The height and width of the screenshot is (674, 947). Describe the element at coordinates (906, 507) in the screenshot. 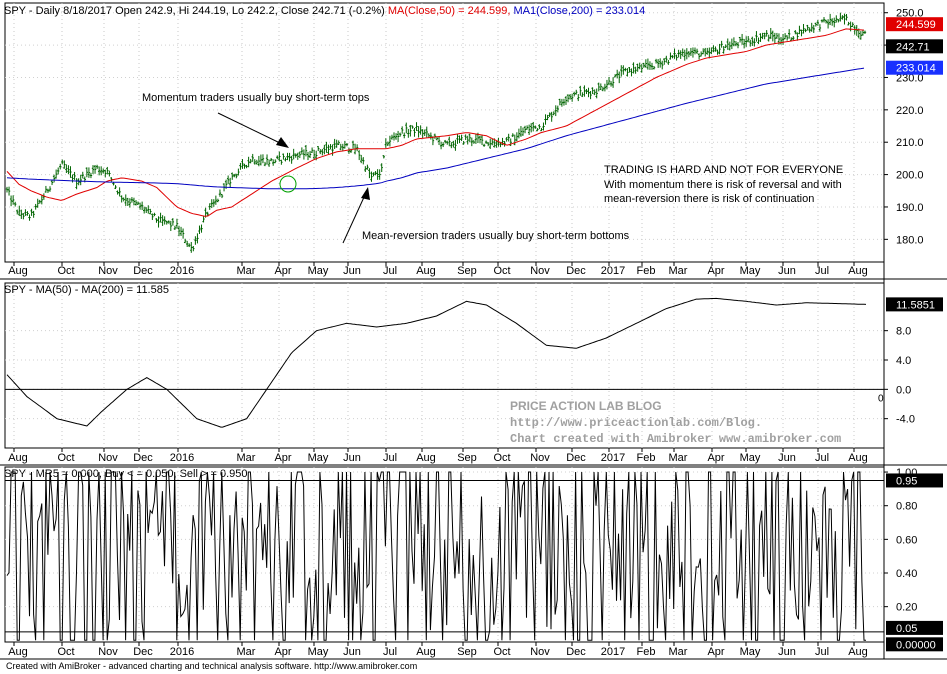

I see `y-tick-label: 0.80` at that location.